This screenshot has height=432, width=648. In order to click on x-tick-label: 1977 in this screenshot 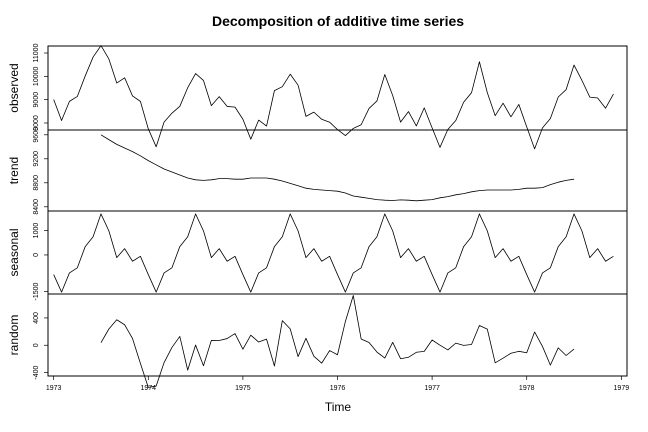, I will do `click(432, 388)`.